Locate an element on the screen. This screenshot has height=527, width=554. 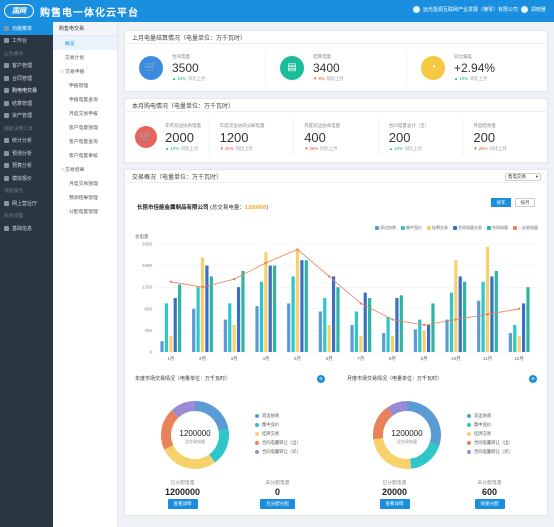
sidebar-item: 合同管理 is located at coordinates (26, 78).